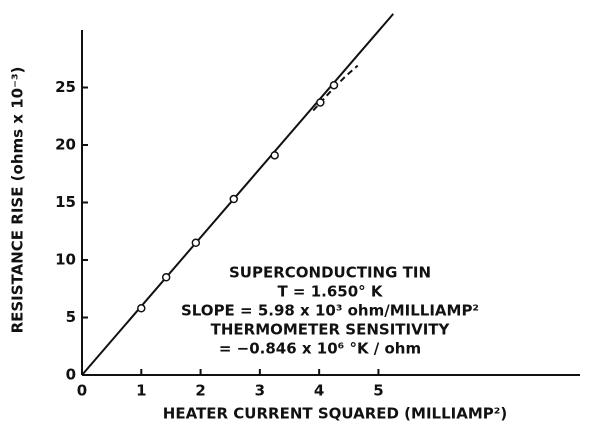 The width and height of the screenshot is (602, 434). What do you see at coordinates (71, 375) in the screenshot?
I see `y-tick-label: 0` at bounding box center [71, 375].